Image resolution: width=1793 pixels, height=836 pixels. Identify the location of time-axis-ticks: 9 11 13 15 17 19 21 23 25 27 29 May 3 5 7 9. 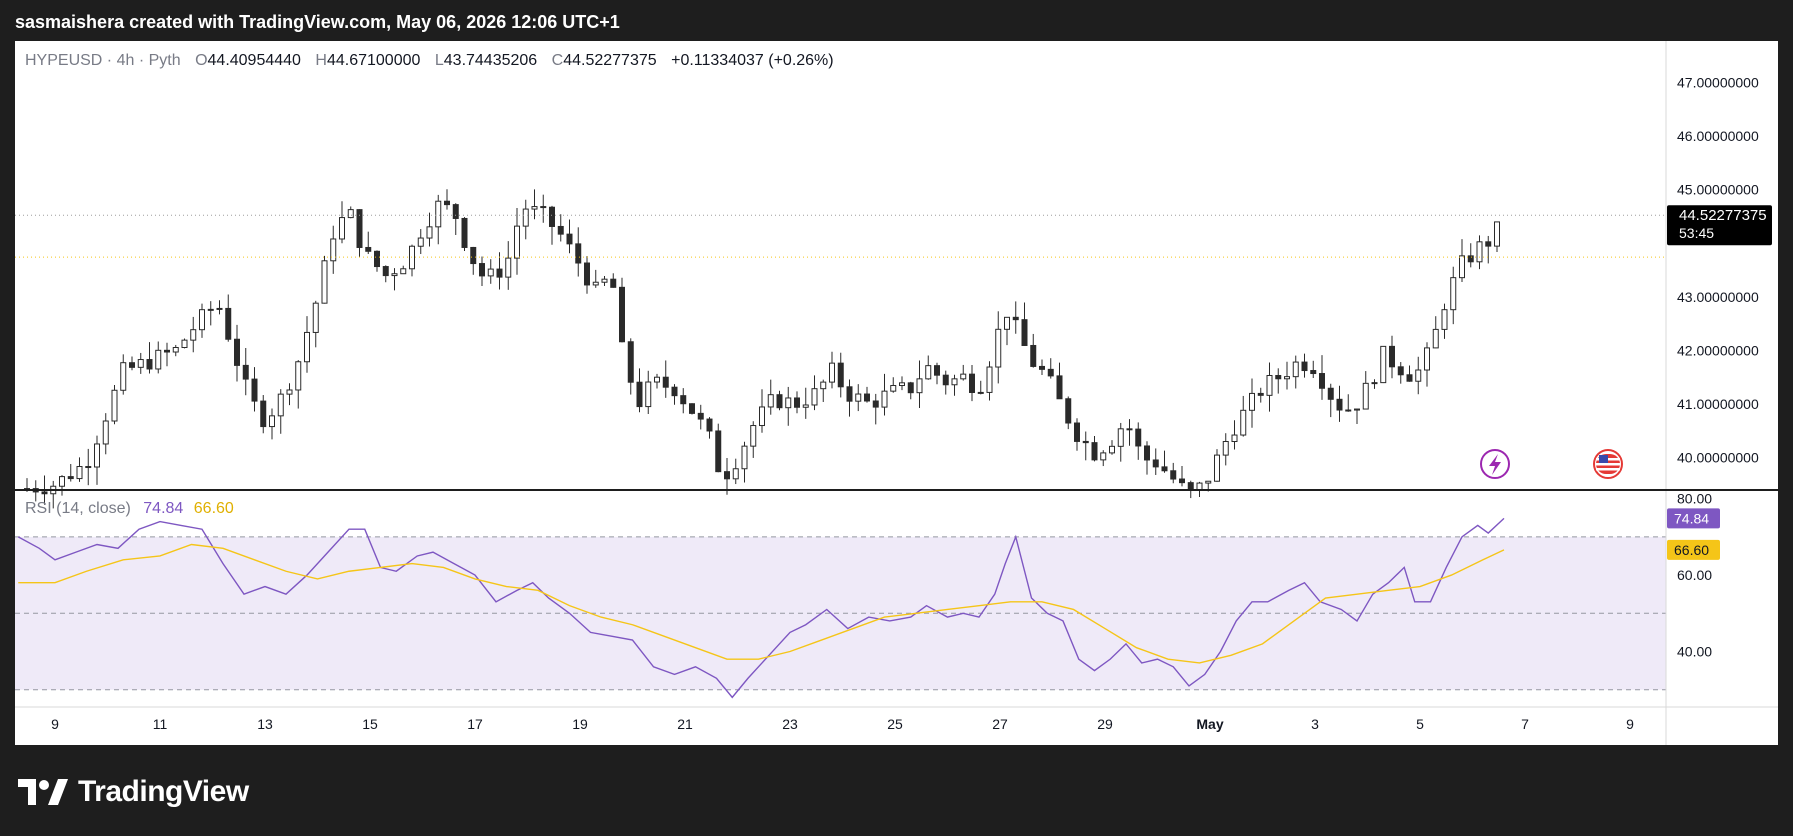
(842, 724).